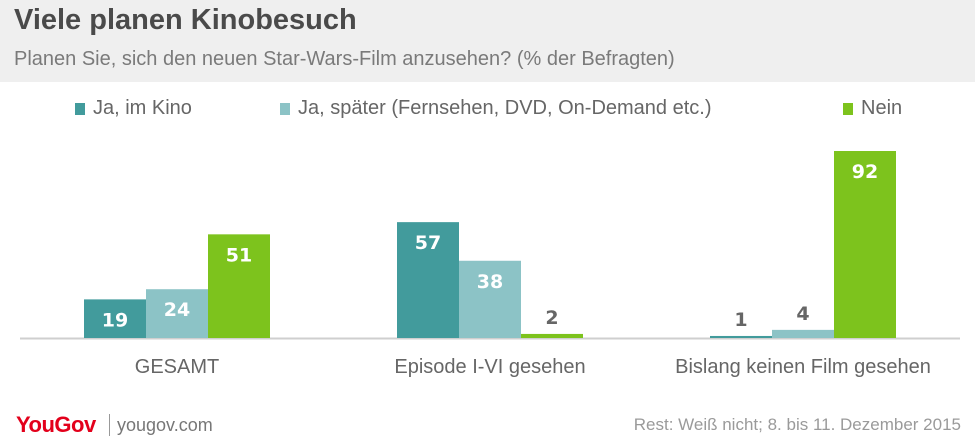 This screenshot has width=975, height=445. I want to click on data-label: 24, so click(177, 310).